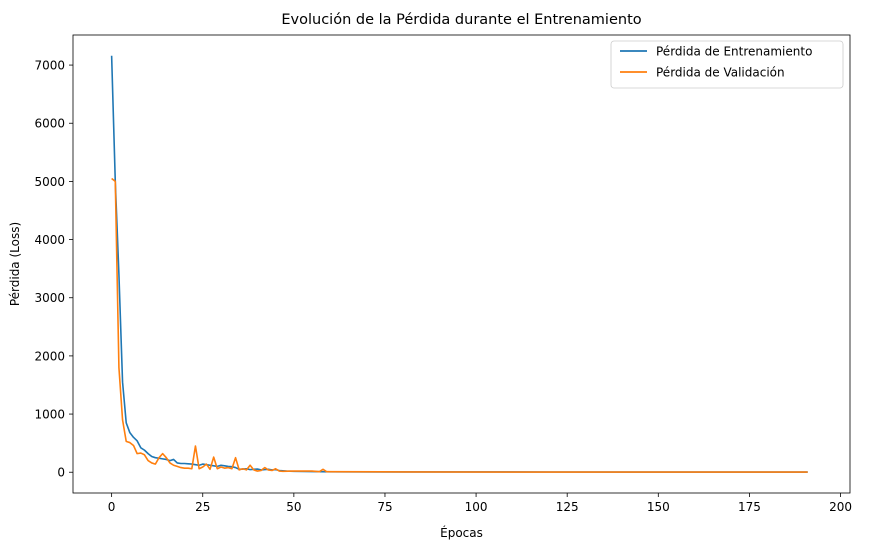 The image size is (870, 549). What do you see at coordinates (49, 415) in the screenshot?
I see `y-tick-label: 1000` at bounding box center [49, 415].